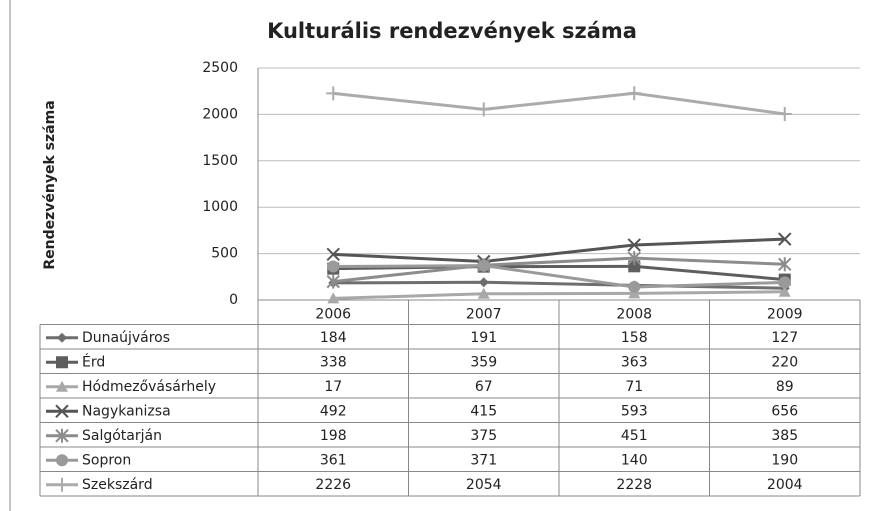 The height and width of the screenshot is (511, 882). I want to click on x-tick-label: 2009, so click(785, 314).